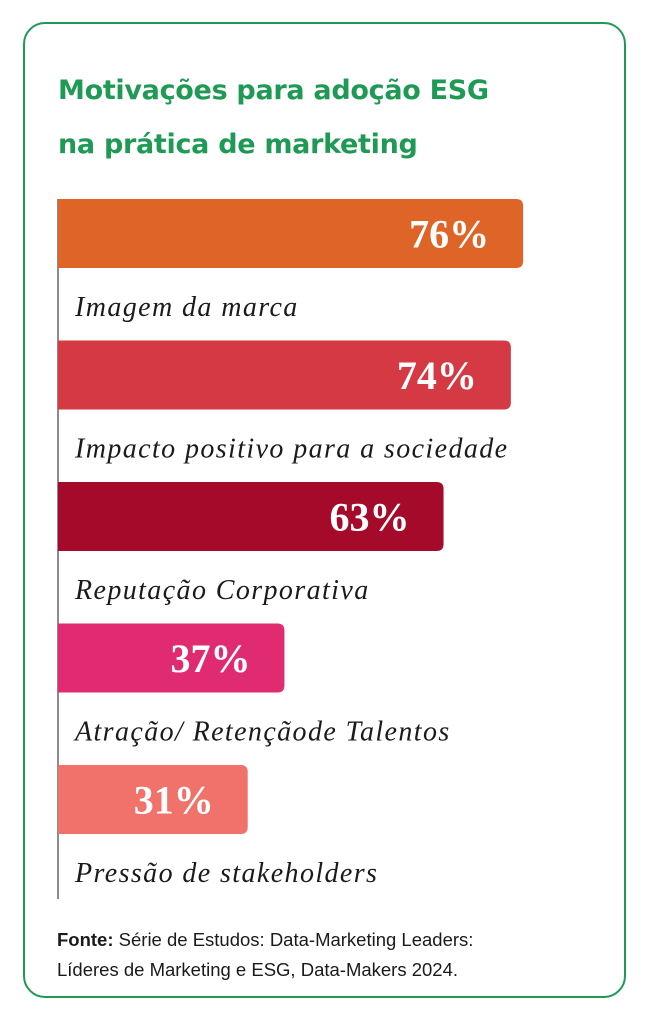  What do you see at coordinates (273, 90) in the screenshot?
I see `chart-title-line-1: Motivações para adoção ESG` at bounding box center [273, 90].